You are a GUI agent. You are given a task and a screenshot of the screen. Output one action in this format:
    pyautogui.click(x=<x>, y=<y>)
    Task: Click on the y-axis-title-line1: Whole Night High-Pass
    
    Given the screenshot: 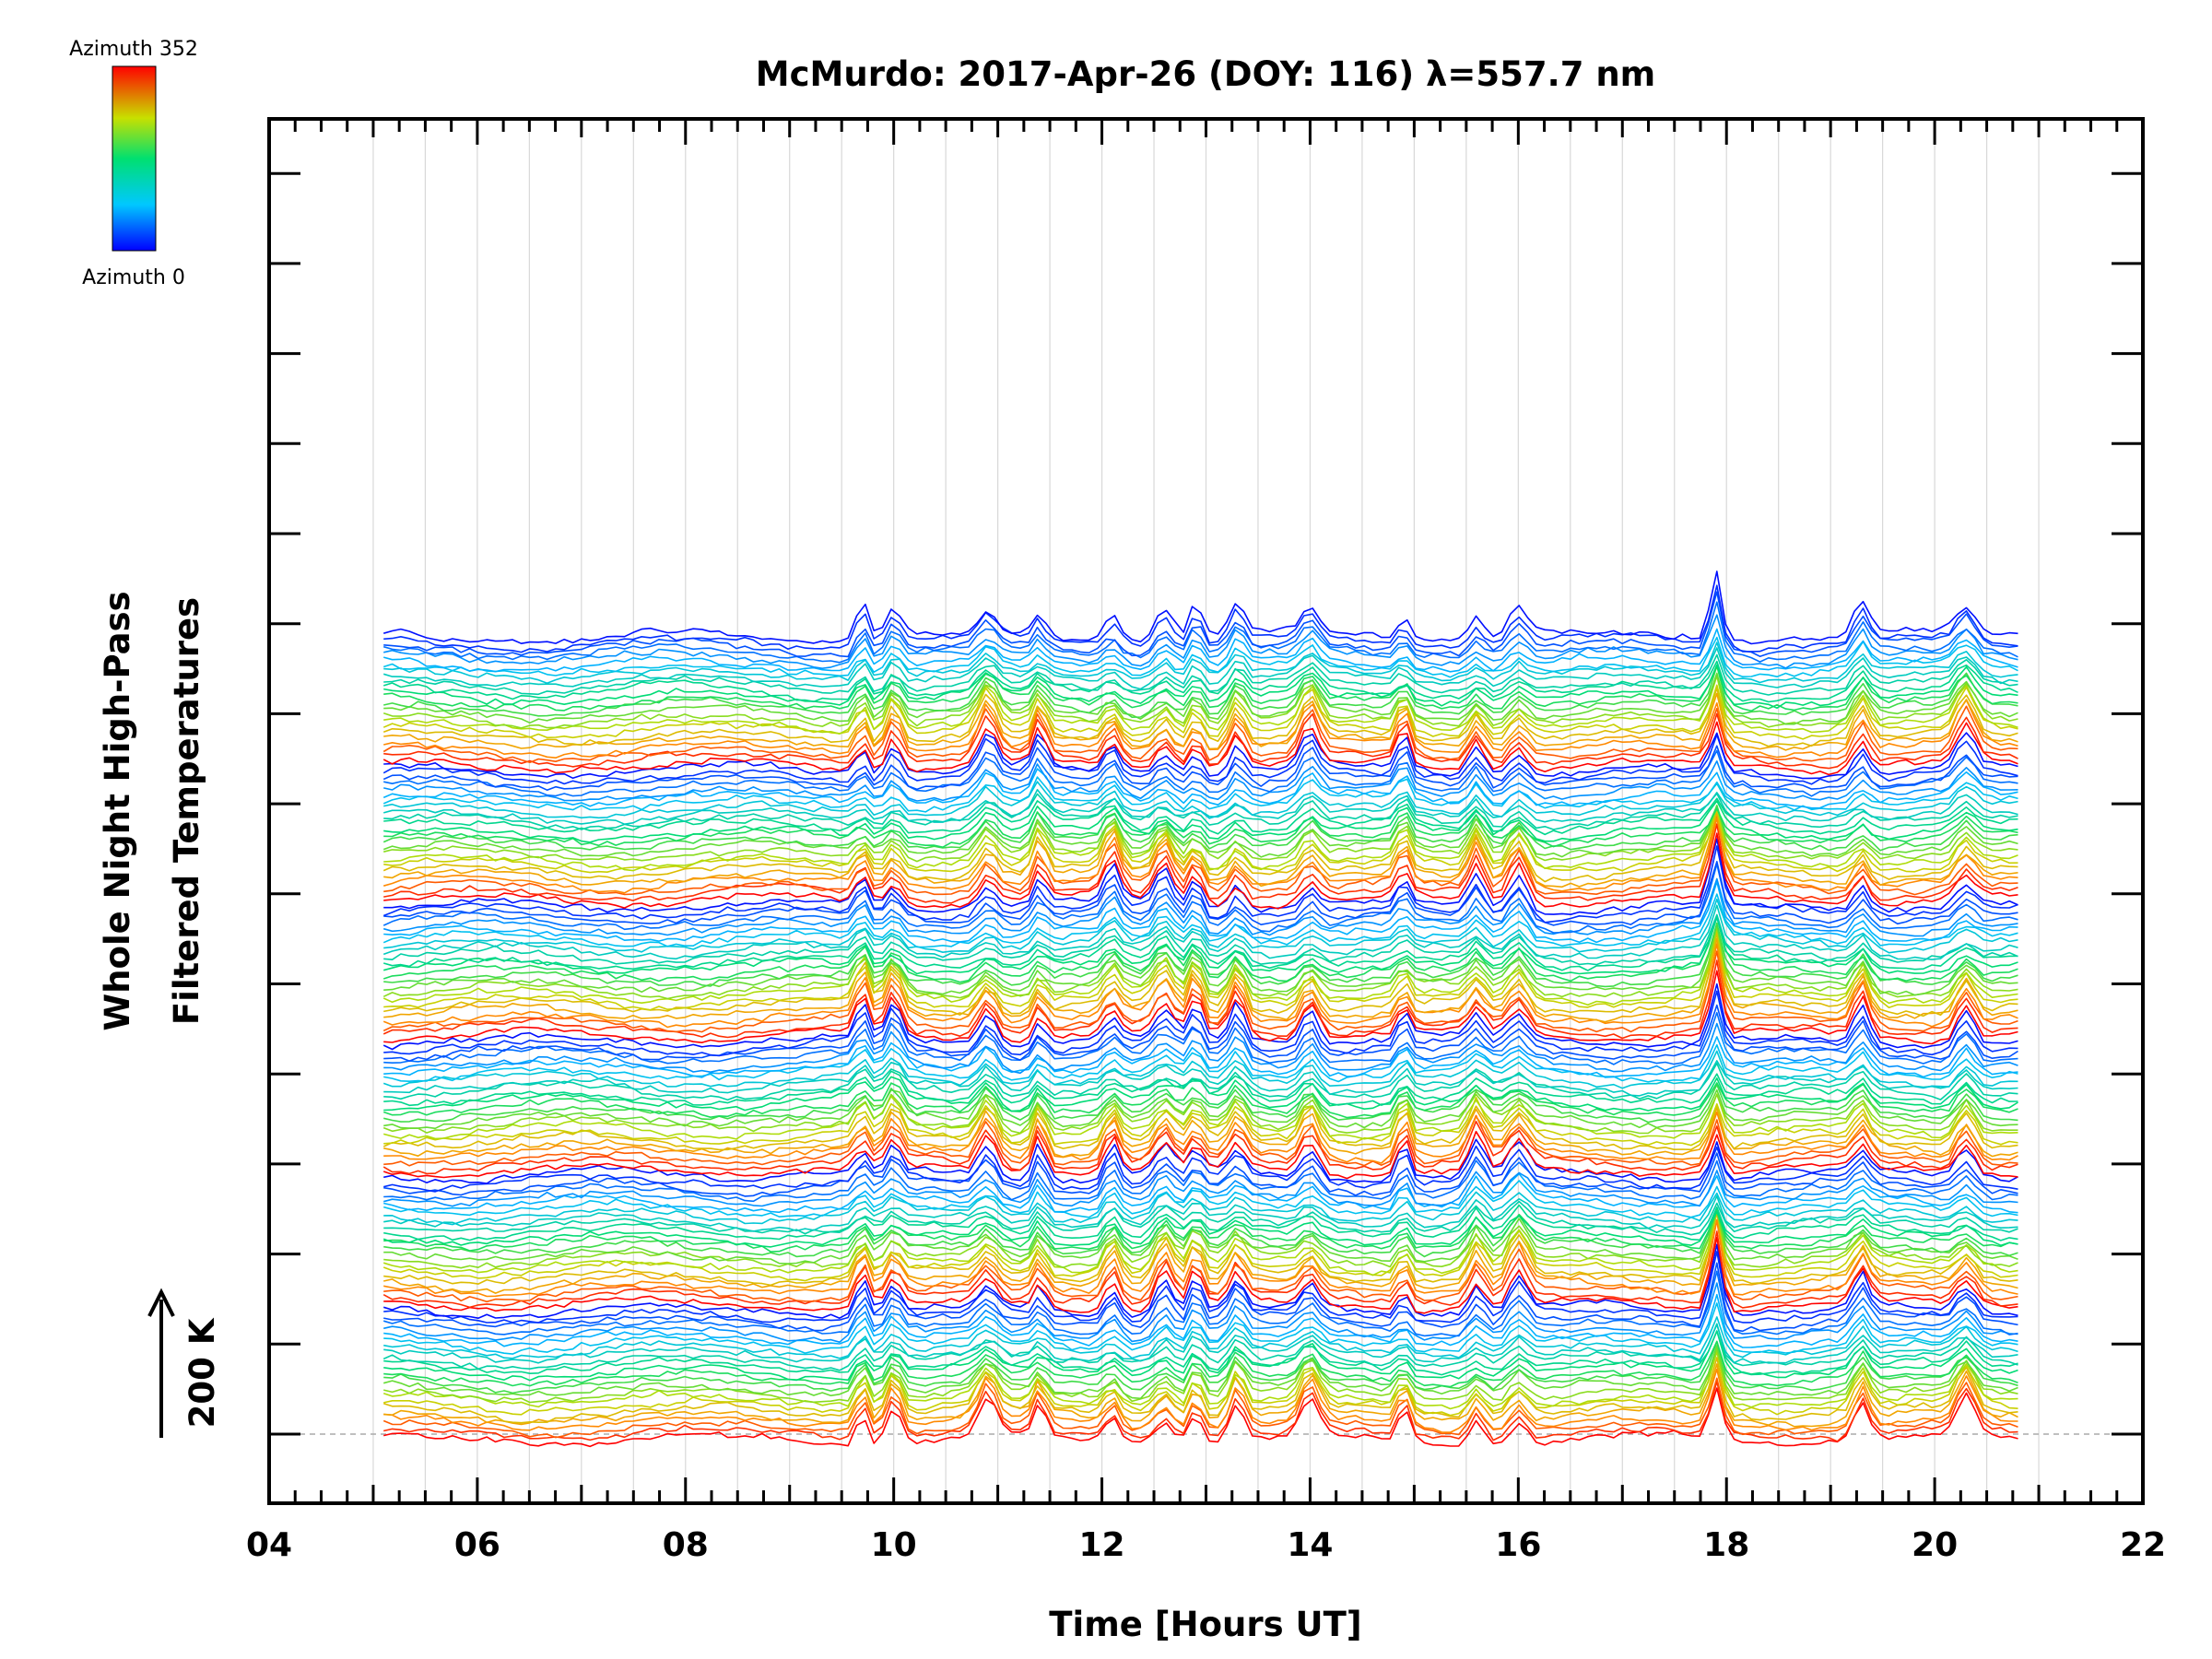 What is the action you would take?
    pyautogui.click(x=117, y=810)
    